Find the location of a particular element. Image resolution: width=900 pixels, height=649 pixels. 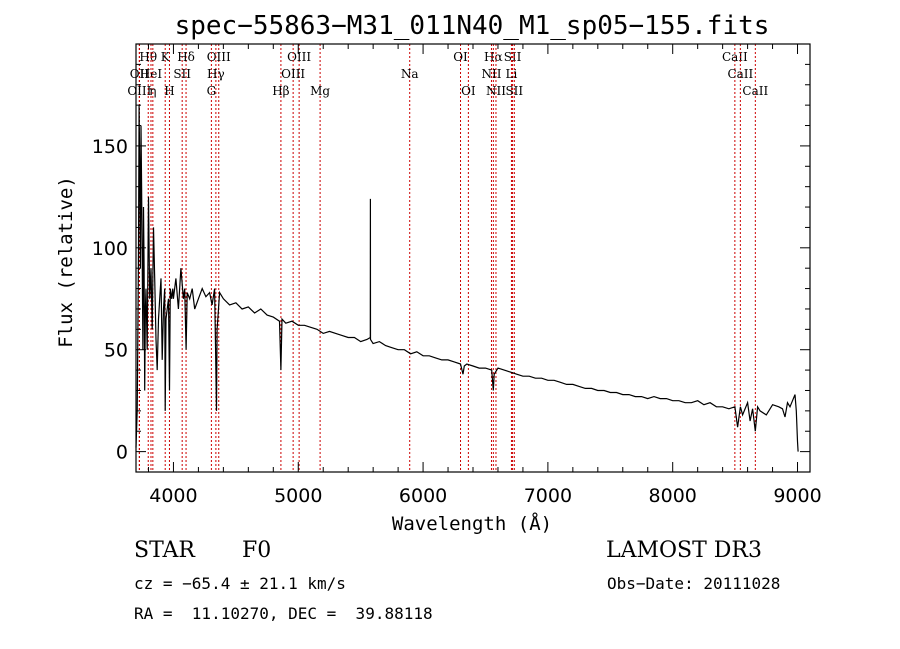

y-axis-label: Flux (relative) is located at coordinates (66, 262).